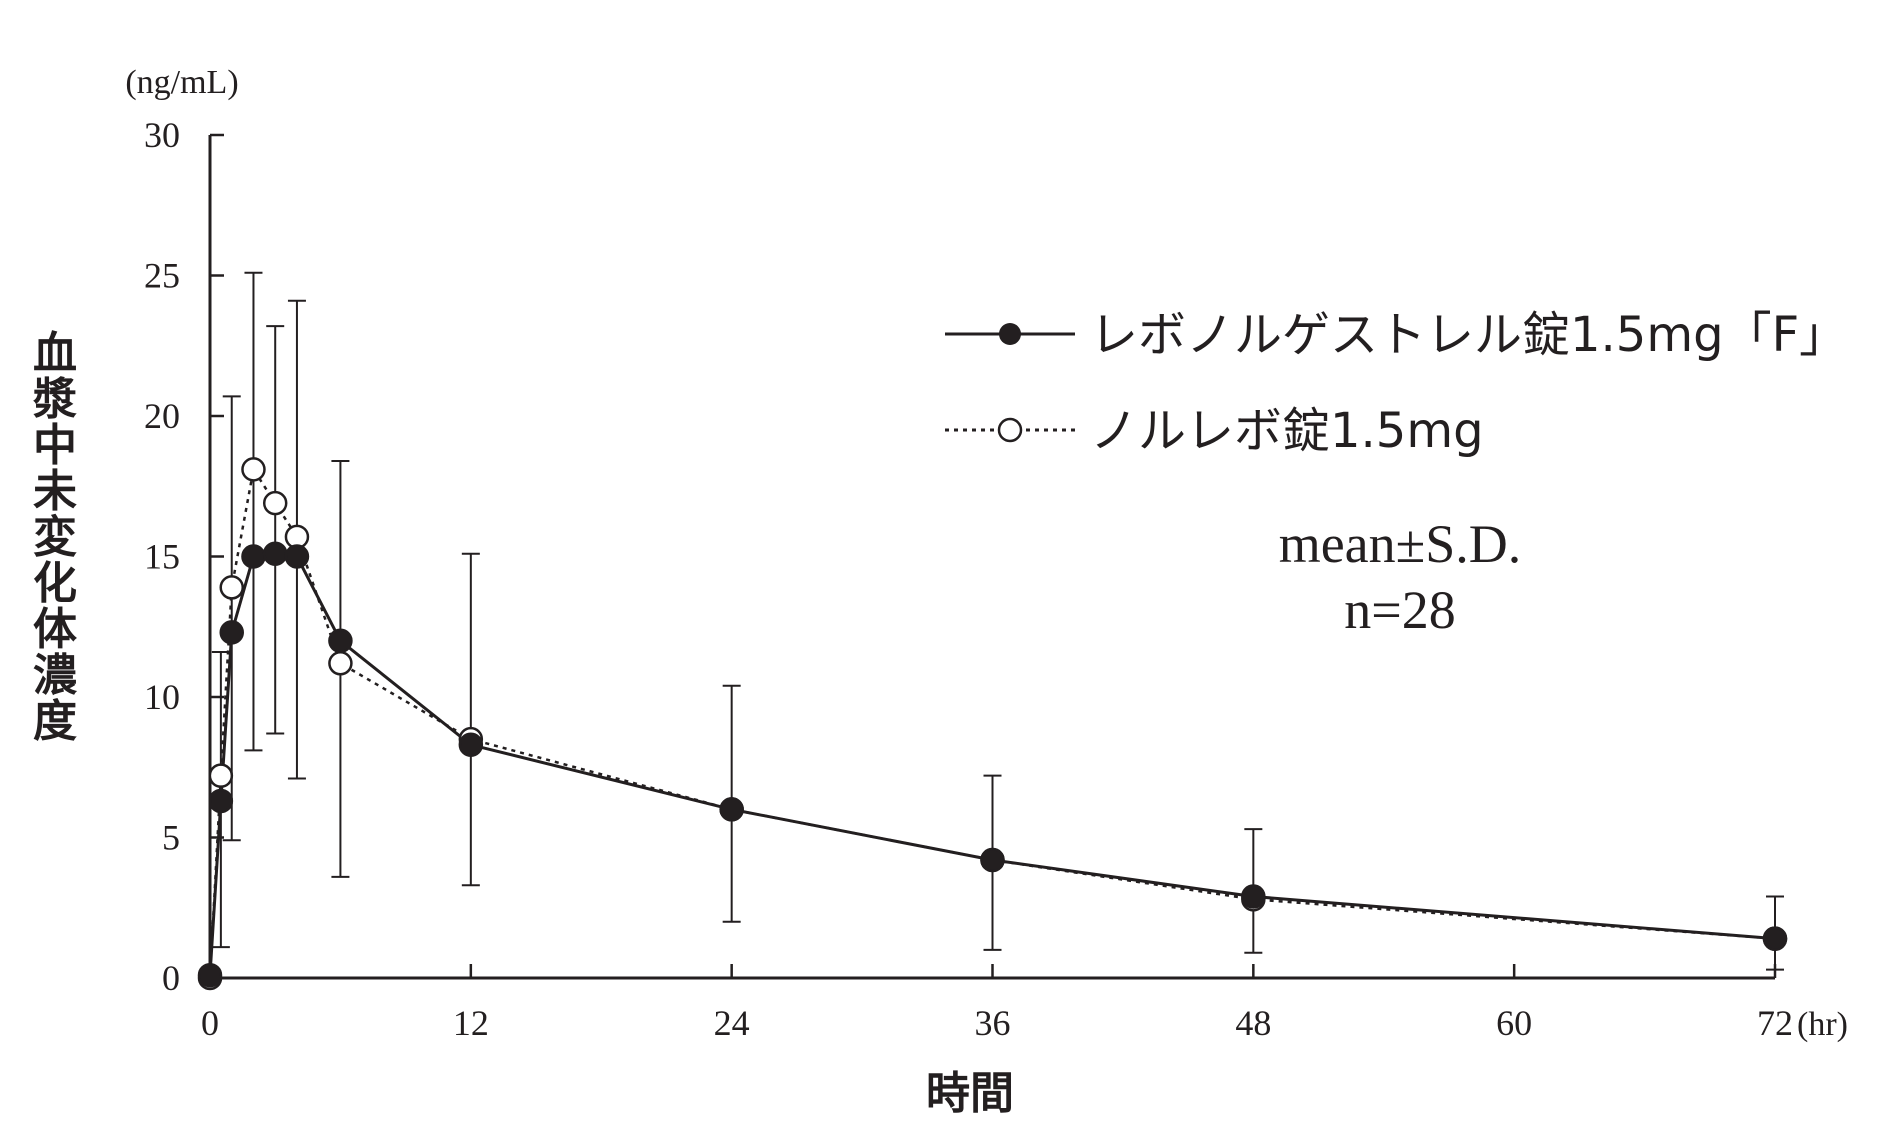  Describe the element at coordinates (181, 82) in the screenshot. I see `y-axis-unit: (ng/mL)` at that location.